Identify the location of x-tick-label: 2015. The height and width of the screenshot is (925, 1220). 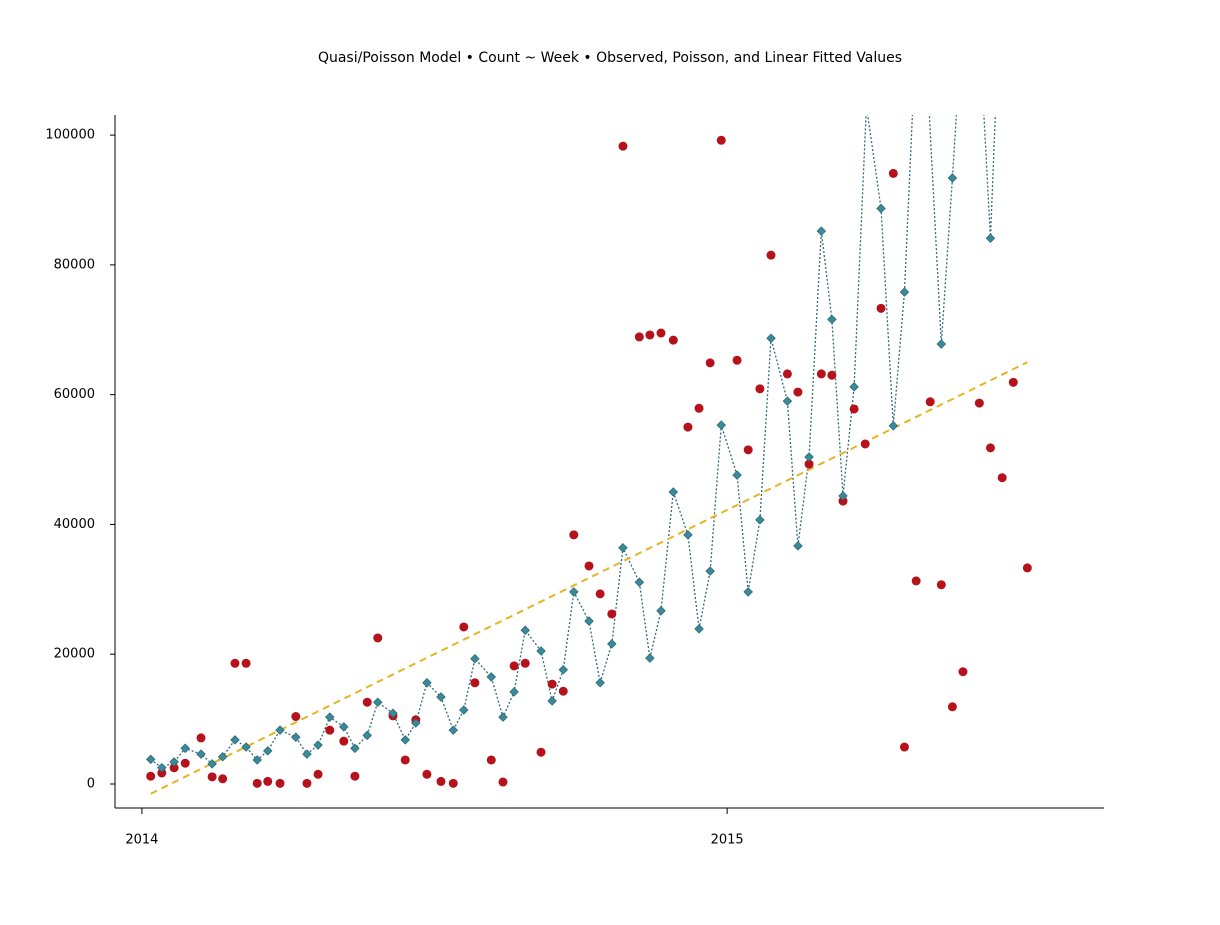
(727, 840).